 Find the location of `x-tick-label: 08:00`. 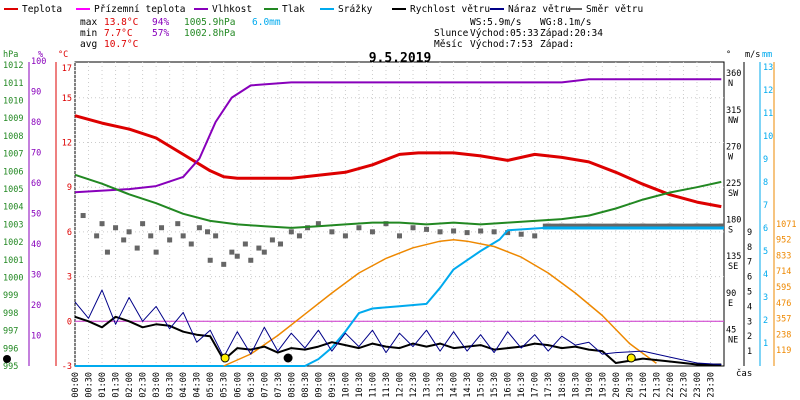

x-tick-label: 08:00 is located at coordinates (292, 385).